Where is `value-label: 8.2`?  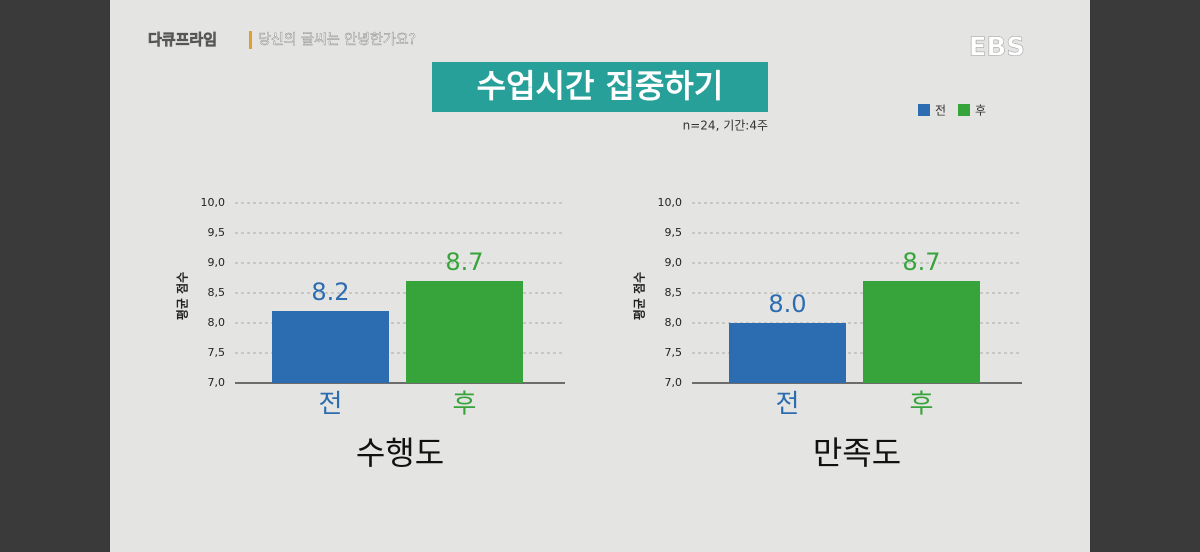
value-label: 8.2 is located at coordinates (330, 292).